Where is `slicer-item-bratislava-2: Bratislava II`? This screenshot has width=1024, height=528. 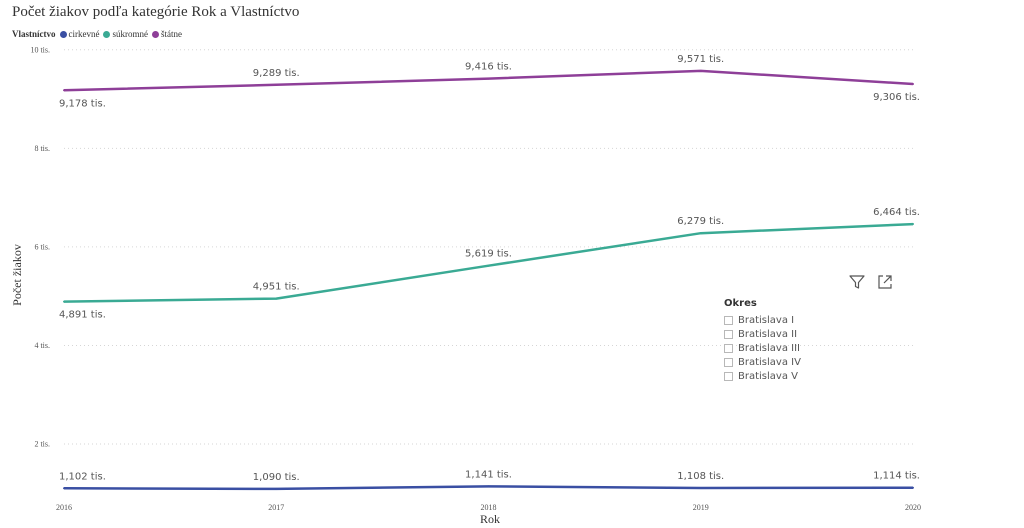
slicer-item-bratislava-2: Bratislava II is located at coordinates (762, 334).